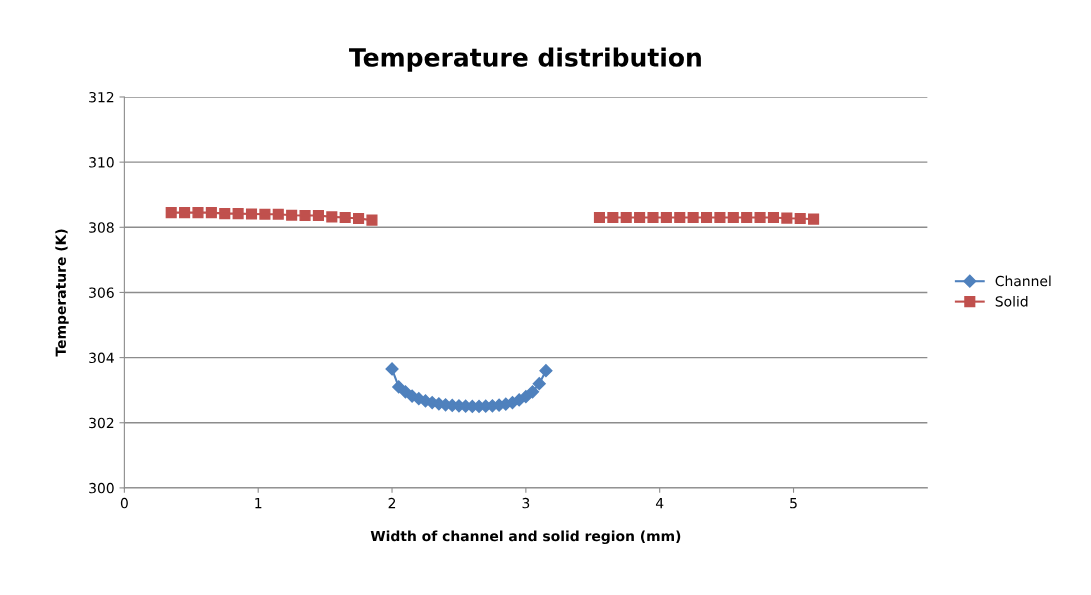 This screenshot has height=595, width=1091. What do you see at coordinates (525, 537) in the screenshot?
I see `x-axis-title: Width of channel and solid region (mm)` at bounding box center [525, 537].